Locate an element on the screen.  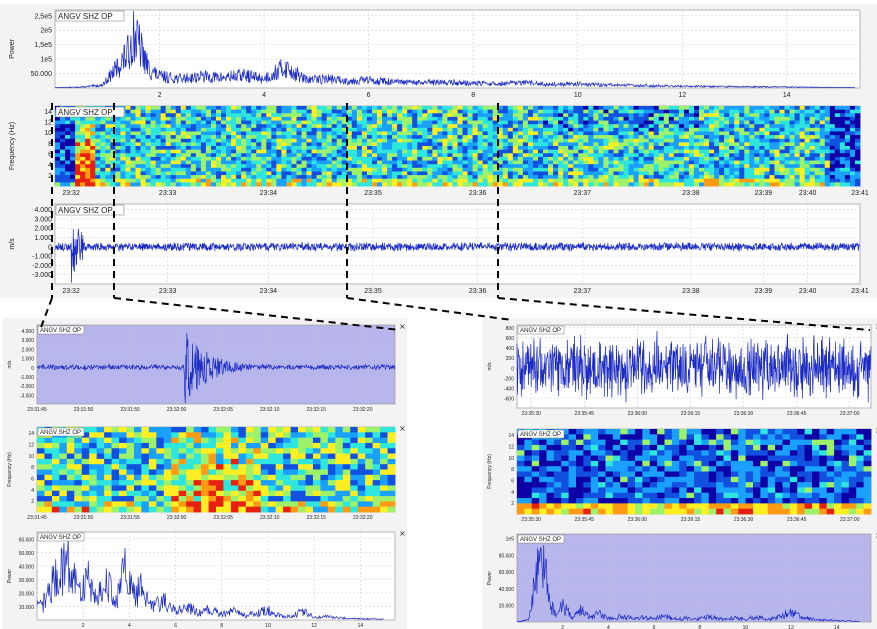
y-tick-label: 2 is located at coordinates (50, 176).